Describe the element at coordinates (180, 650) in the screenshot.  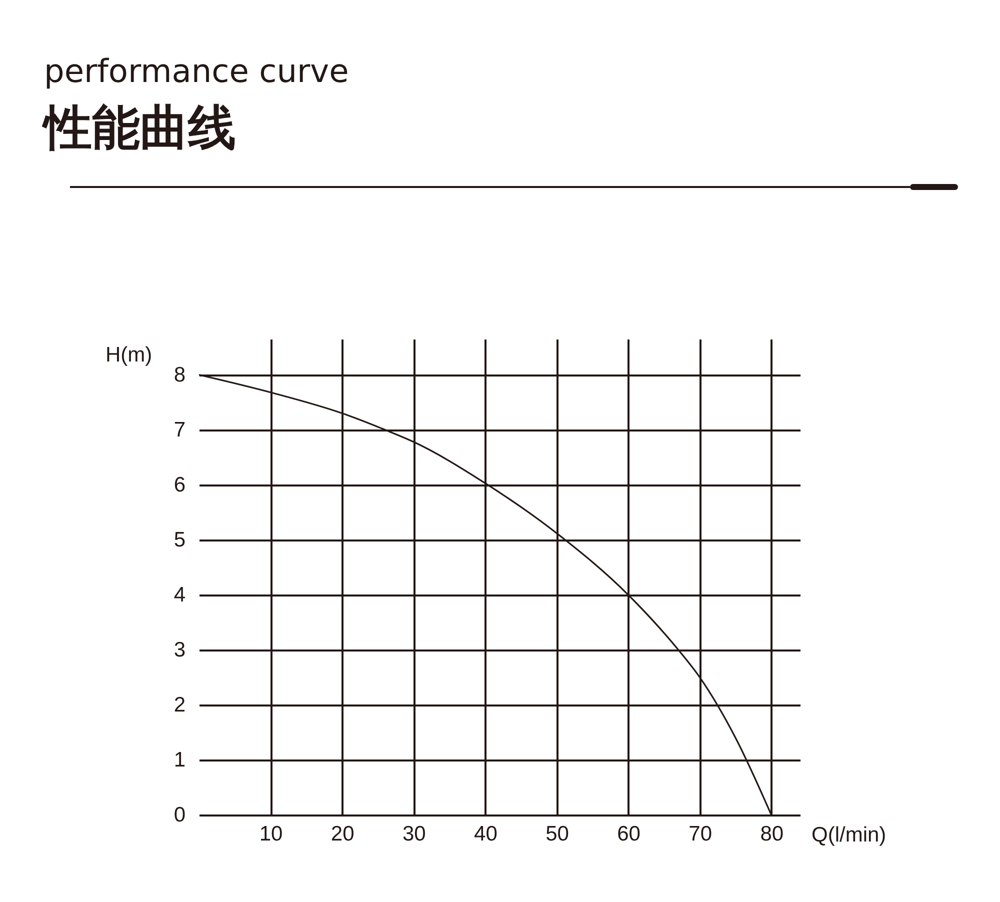
I see `y-tick-label: 3` at that location.